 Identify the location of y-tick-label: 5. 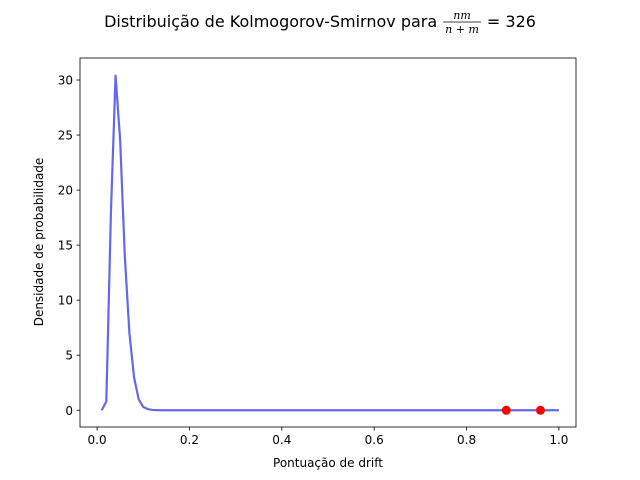
(69, 356).